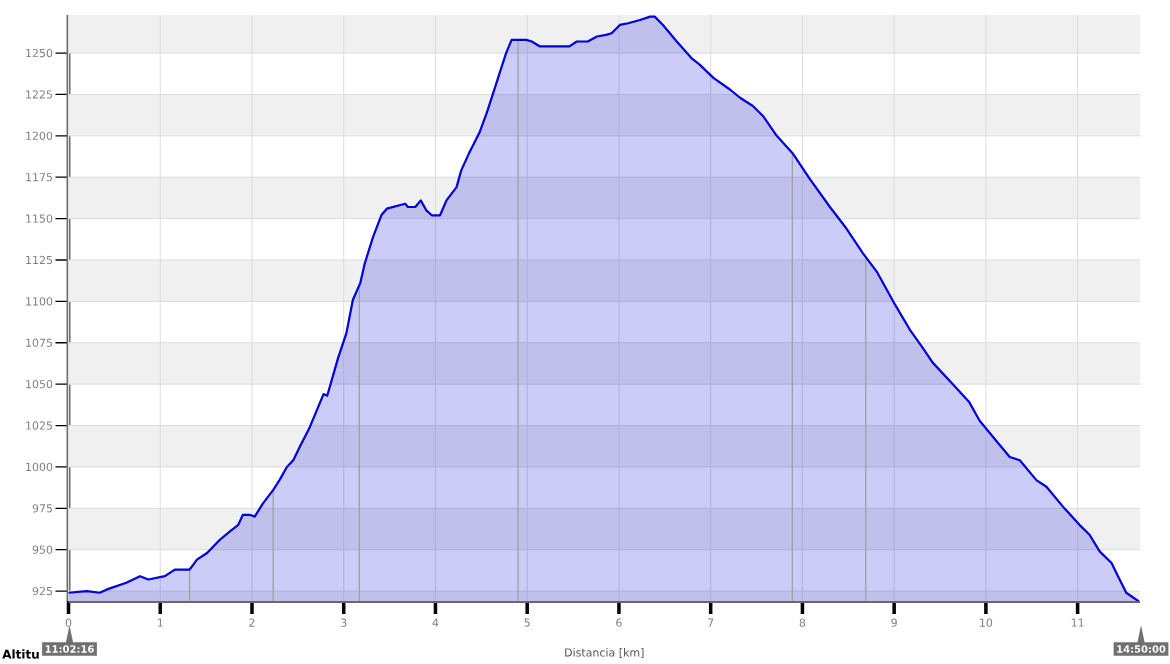 This screenshot has height=664, width=1170. I want to click on y-tick-label: 1050, so click(39, 384).